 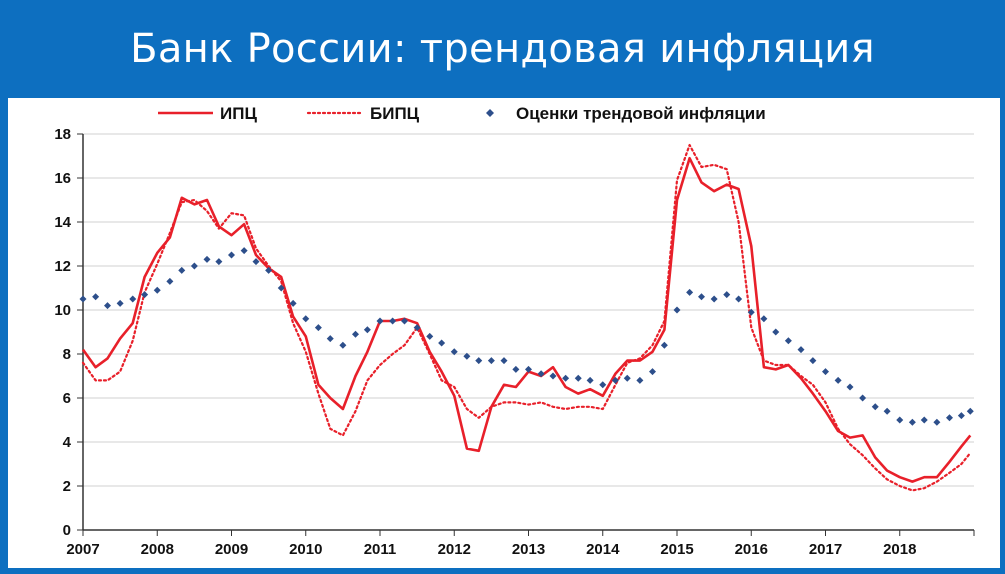 I want to click on y-tick-label: 18, so click(x=62, y=134).